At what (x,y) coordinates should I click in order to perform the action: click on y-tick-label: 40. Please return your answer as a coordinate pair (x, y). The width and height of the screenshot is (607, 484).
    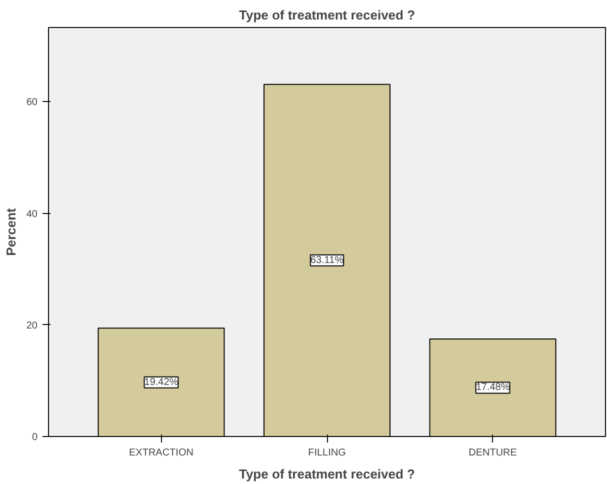
    Looking at the image, I should click on (32, 214).